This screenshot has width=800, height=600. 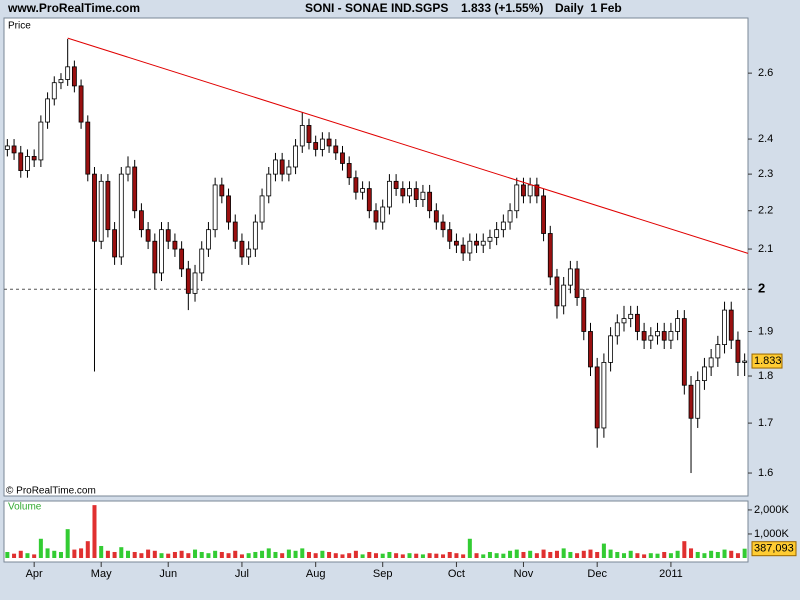 I want to click on last-volume-label: 387,093, so click(x=774, y=549).